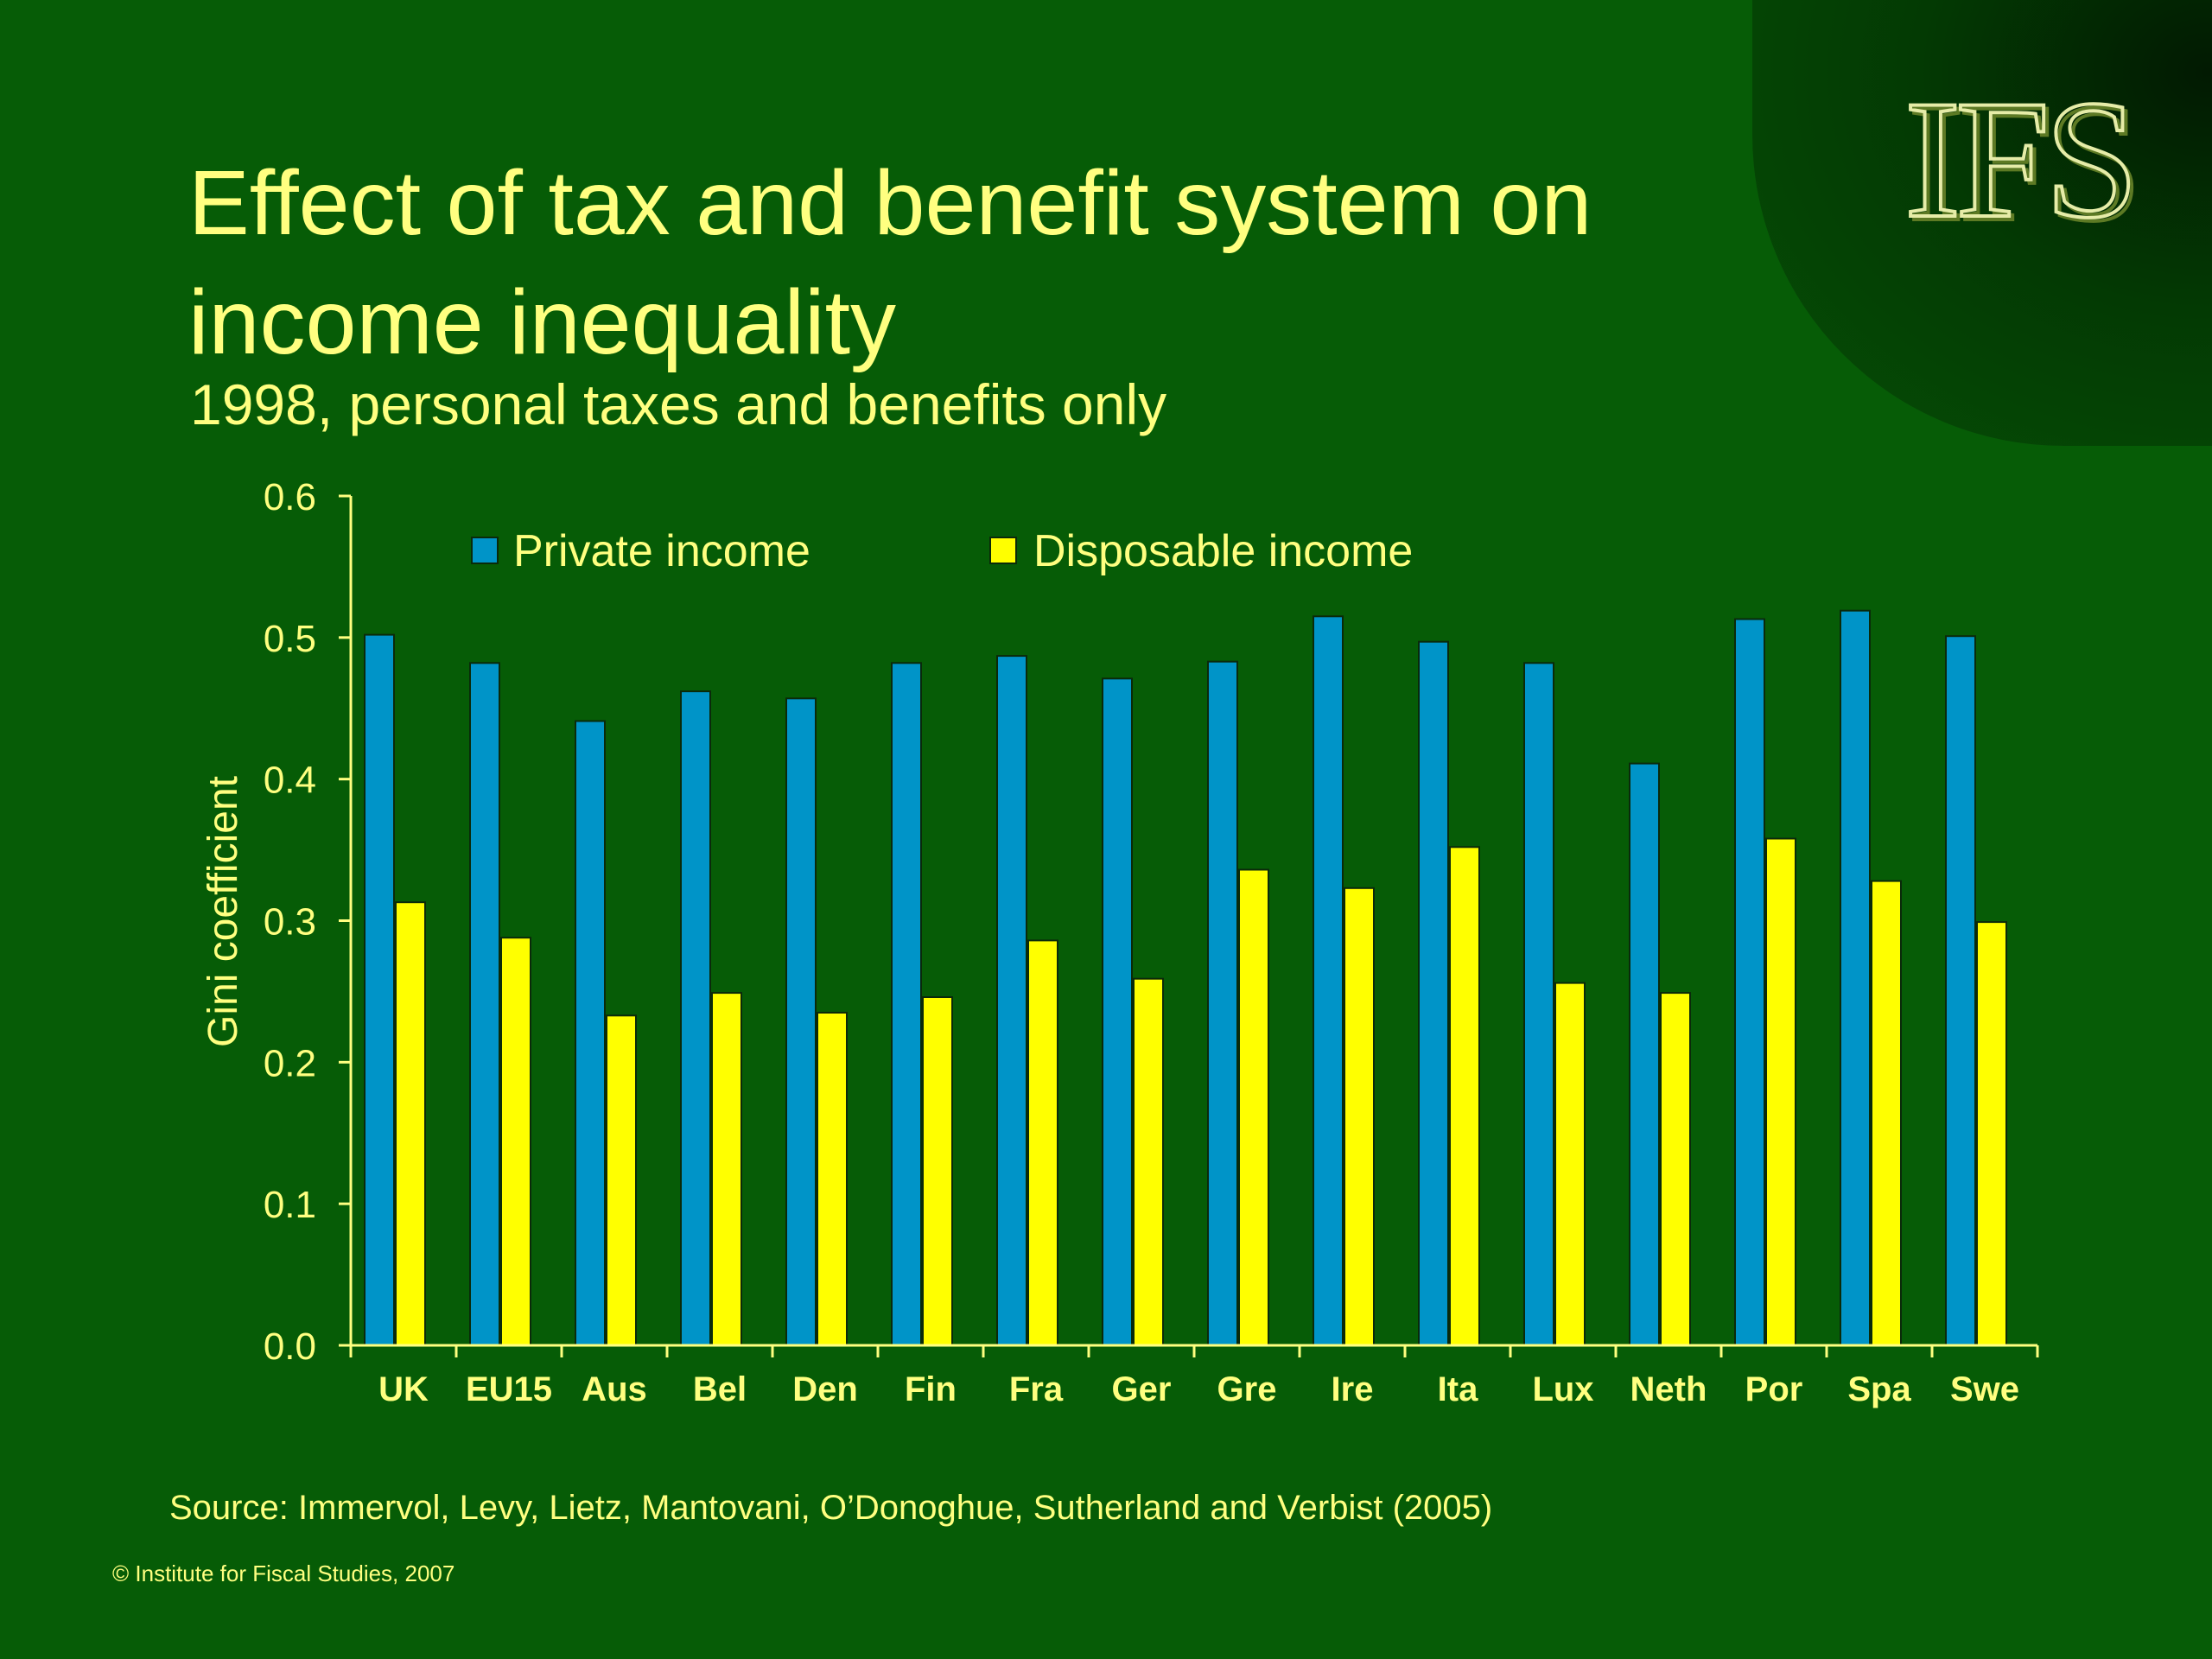 The image size is (2212, 1659). What do you see at coordinates (290, 1063) in the screenshot?
I see `y-tick-label: 0.2` at bounding box center [290, 1063].